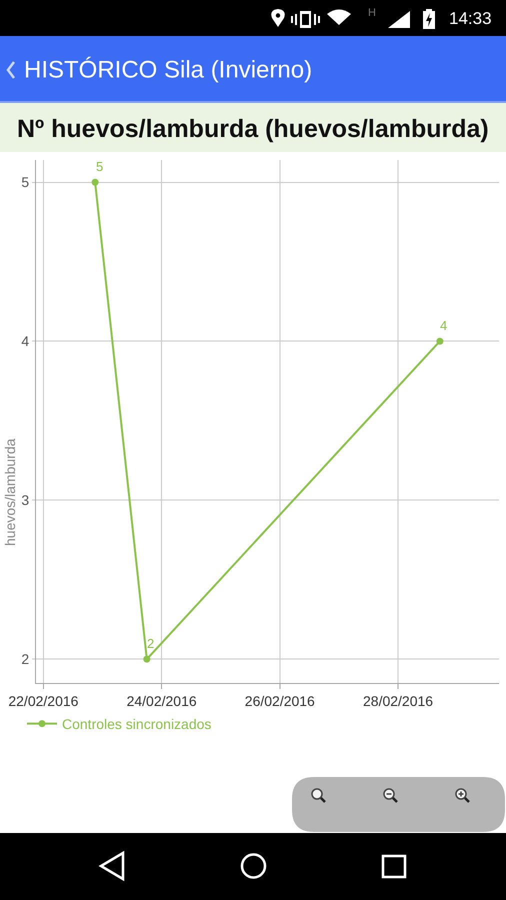 Image resolution: width=506 pixels, height=900 pixels. I want to click on chart-title: HISTÓRICO Sila (Invierno), so click(168, 70).